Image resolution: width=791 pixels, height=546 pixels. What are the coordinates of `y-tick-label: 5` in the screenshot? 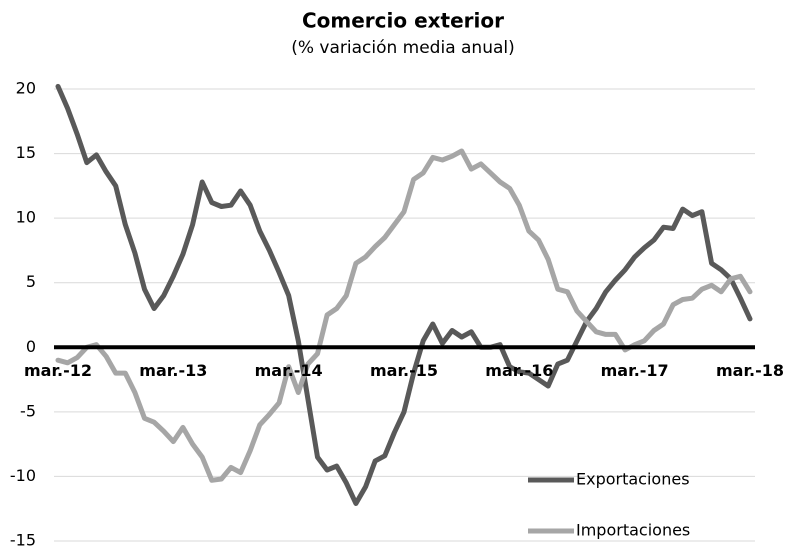 It's located at (31, 281).